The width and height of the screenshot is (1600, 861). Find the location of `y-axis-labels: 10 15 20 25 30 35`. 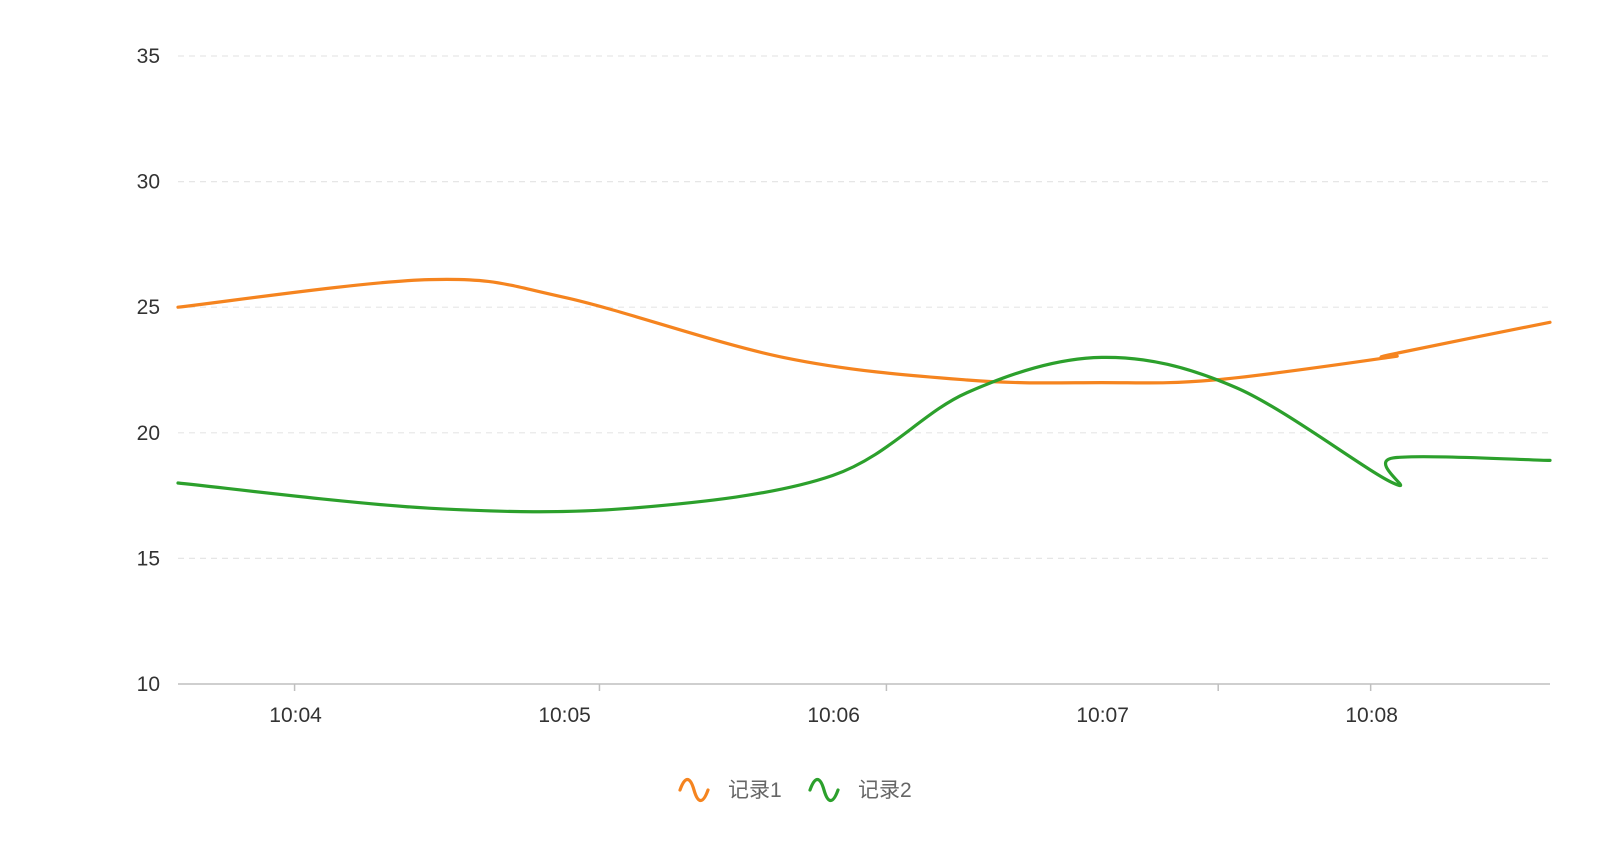

y-axis-labels: 10 15 20 25 30 35 is located at coordinates (148, 370).